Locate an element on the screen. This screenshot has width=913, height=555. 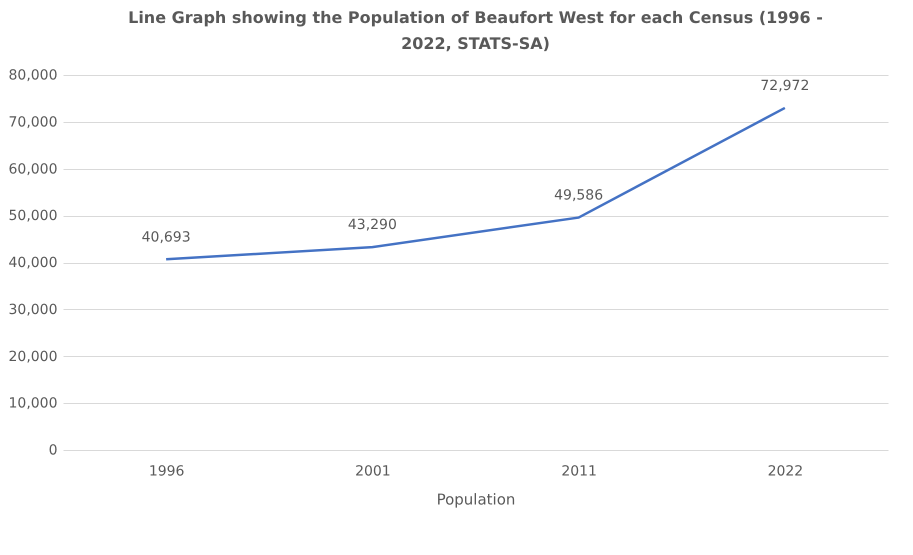
chart-title: Line Graph showing the Population of Beaufort West for each Census (1996 - 2022, STATS-SA) is located at coordinates (475, 30).